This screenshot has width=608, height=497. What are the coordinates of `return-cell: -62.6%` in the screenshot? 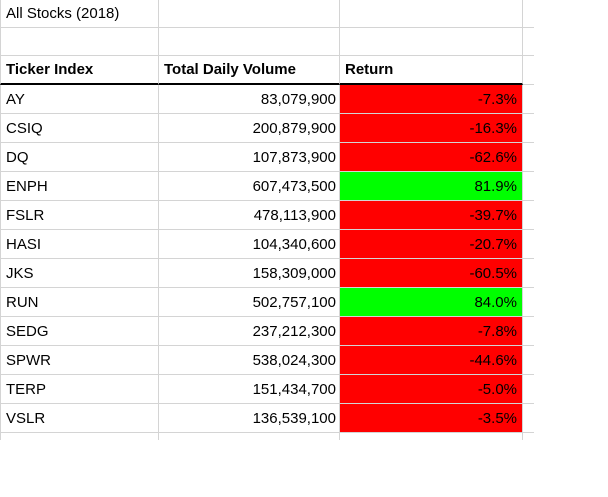 It's located at (431, 157).